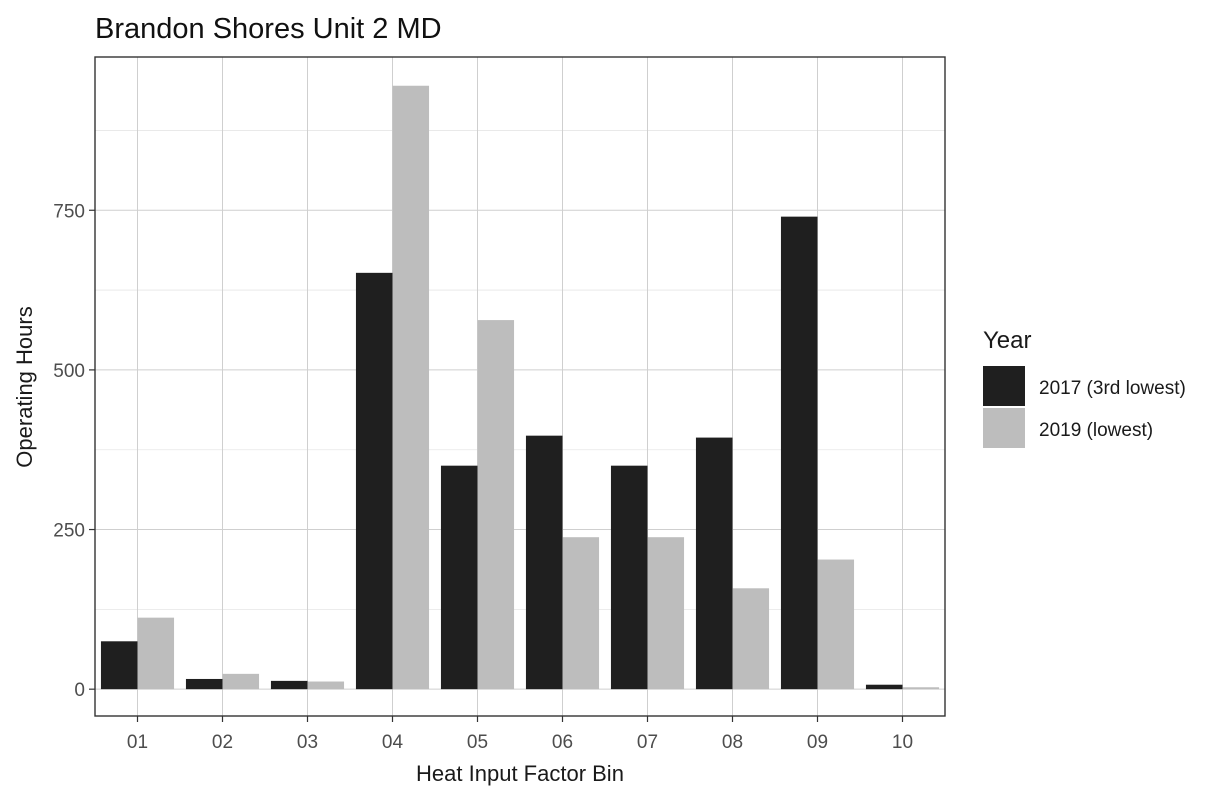 The width and height of the screenshot is (1230, 788). I want to click on legend-title: Year, so click(1007, 340).